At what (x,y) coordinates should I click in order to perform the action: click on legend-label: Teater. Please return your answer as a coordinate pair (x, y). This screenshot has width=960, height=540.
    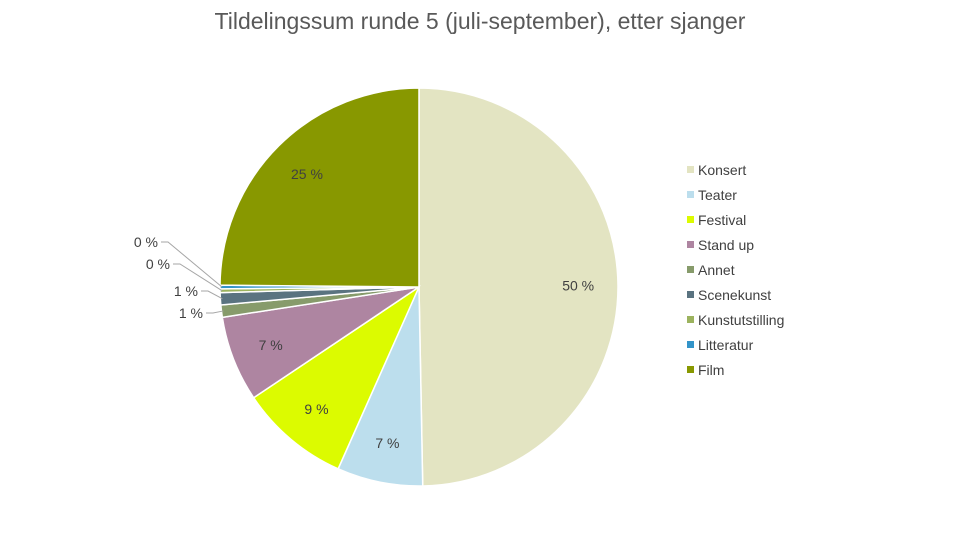
    Looking at the image, I should click on (717, 194).